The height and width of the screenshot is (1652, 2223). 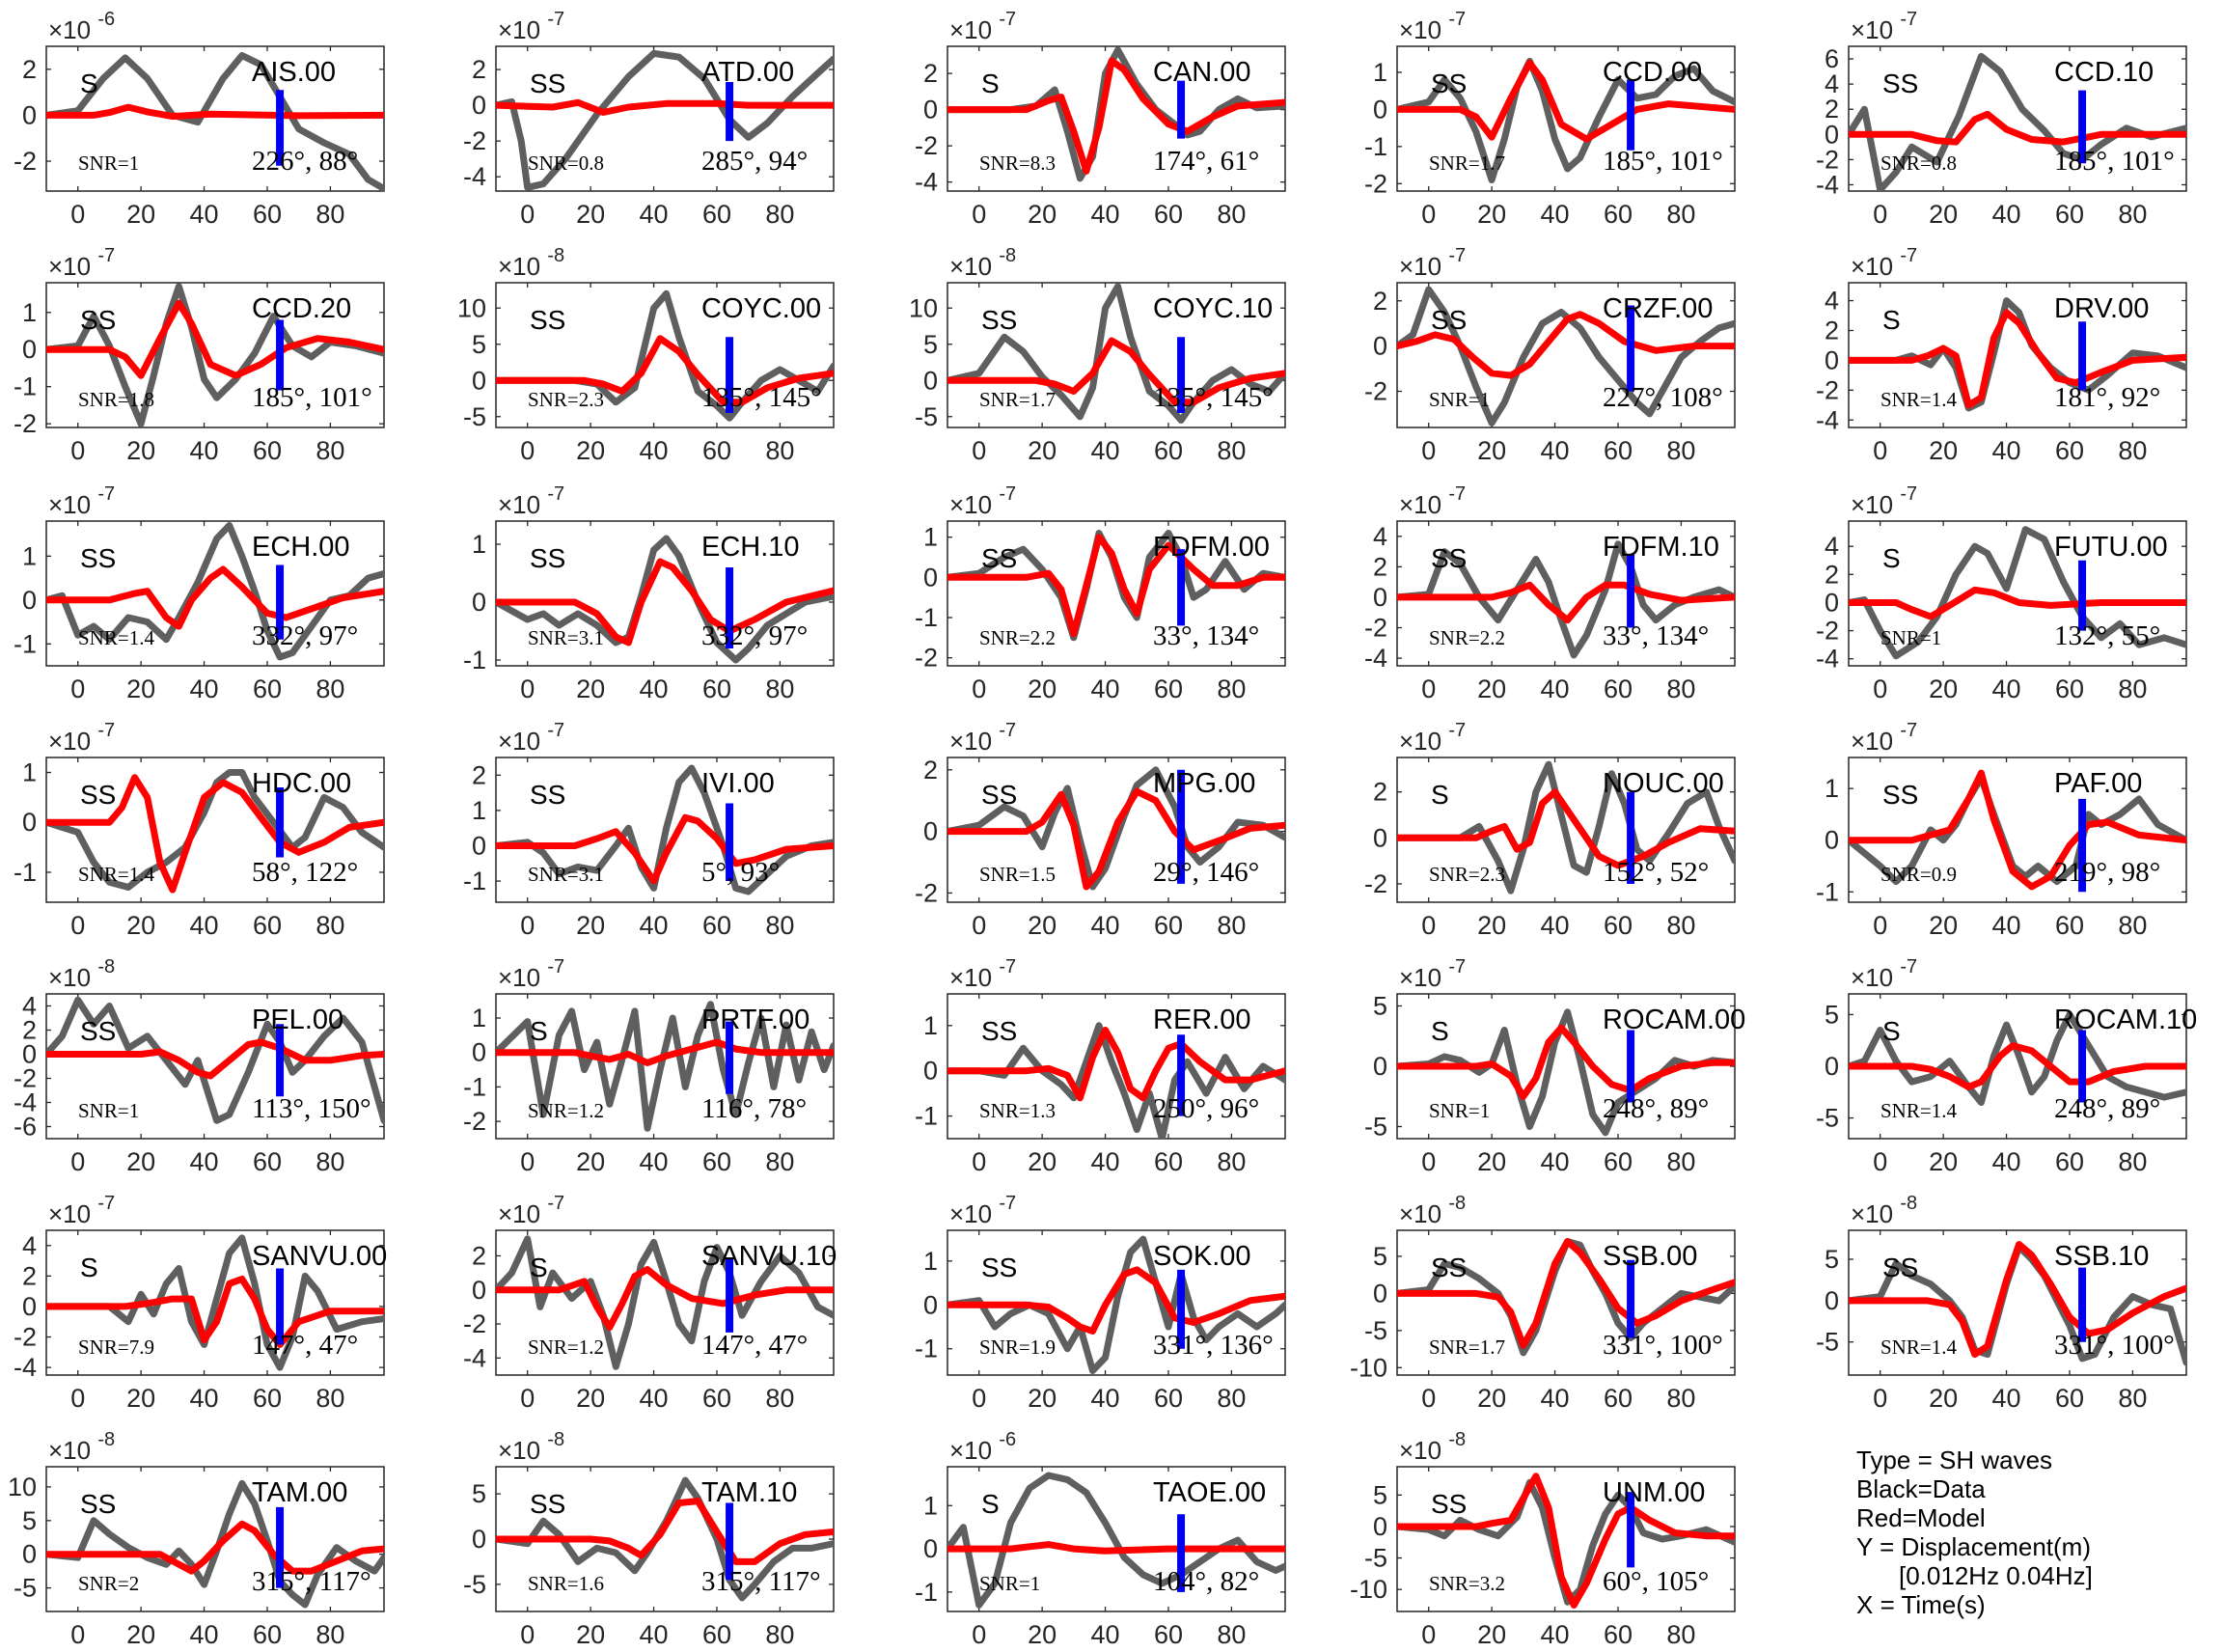 I want to click on azimuth-label: 332°, 97°, so click(x=754, y=635).